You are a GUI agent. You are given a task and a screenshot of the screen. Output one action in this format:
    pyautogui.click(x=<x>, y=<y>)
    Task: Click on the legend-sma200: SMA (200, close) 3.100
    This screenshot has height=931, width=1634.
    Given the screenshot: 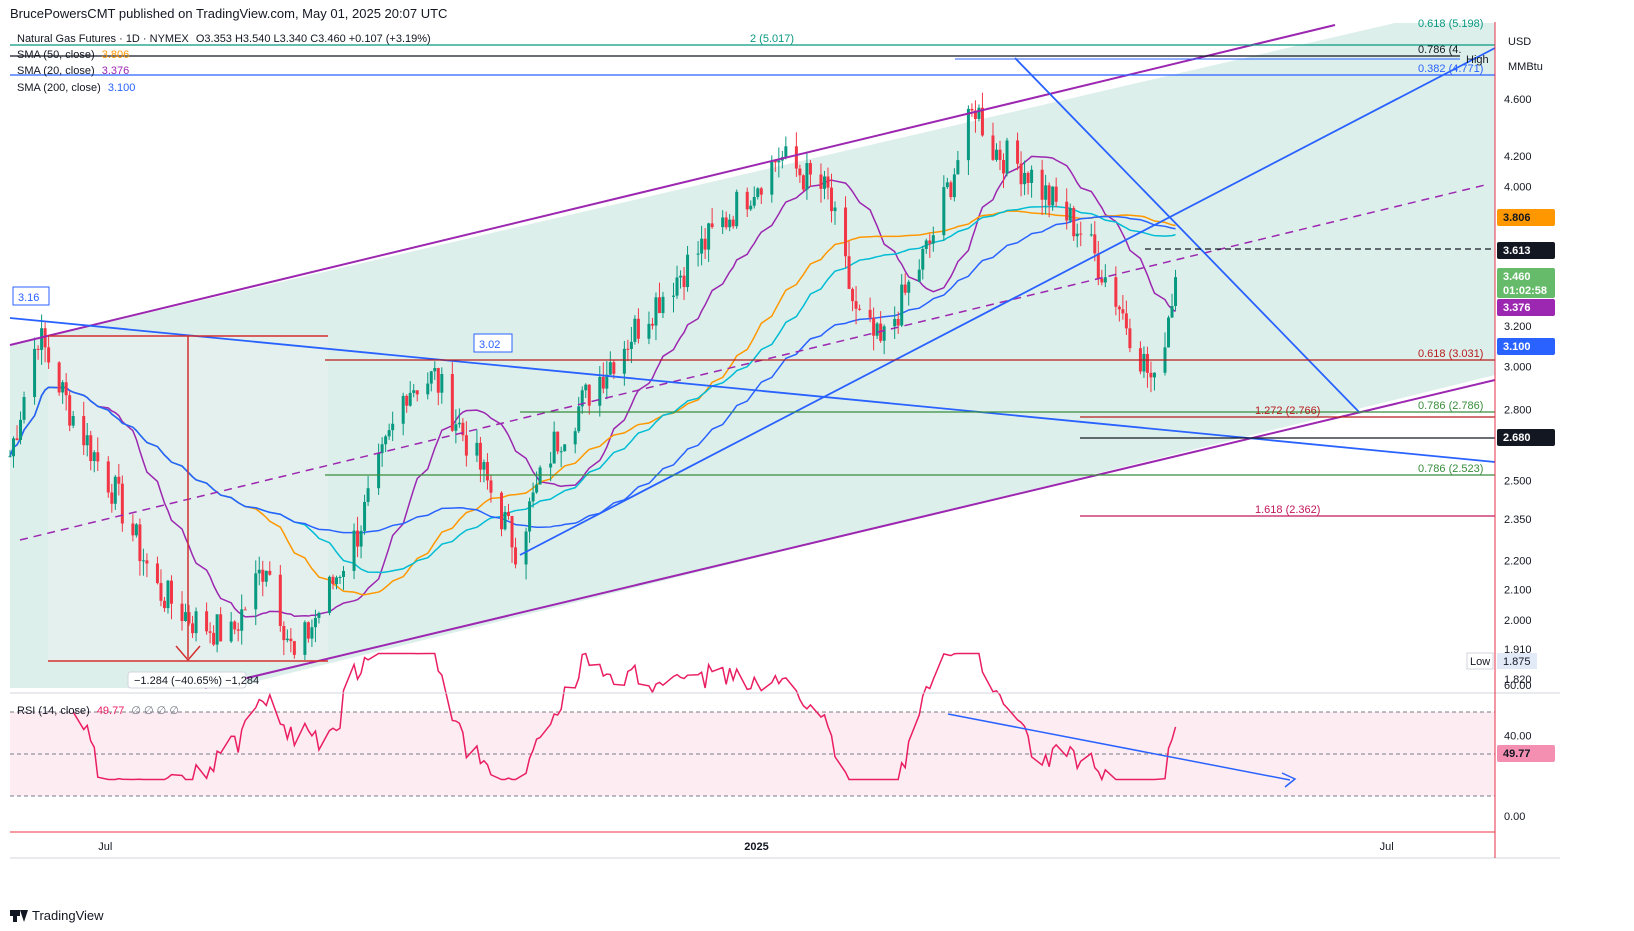 What is the action you would take?
    pyautogui.click(x=76, y=88)
    